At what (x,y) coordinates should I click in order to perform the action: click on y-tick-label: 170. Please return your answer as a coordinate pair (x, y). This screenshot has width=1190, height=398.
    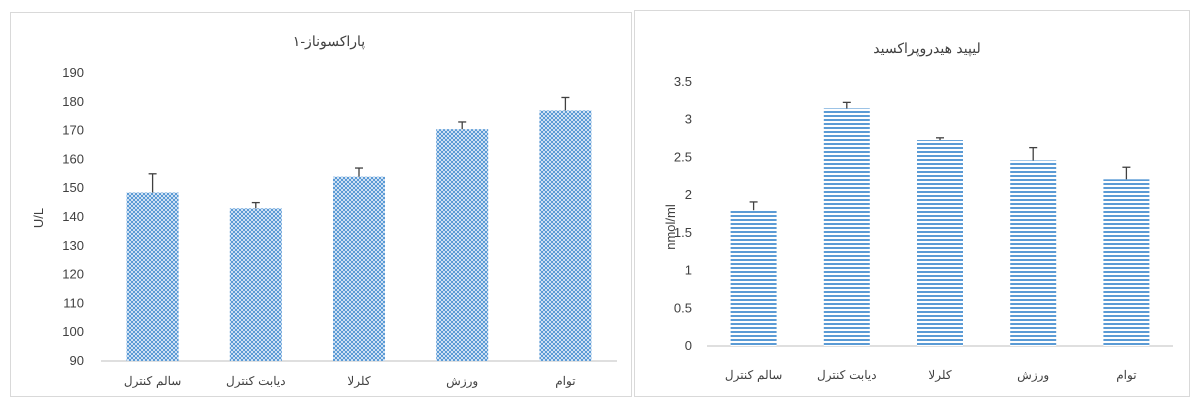
    Looking at the image, I should click on (73, 130).